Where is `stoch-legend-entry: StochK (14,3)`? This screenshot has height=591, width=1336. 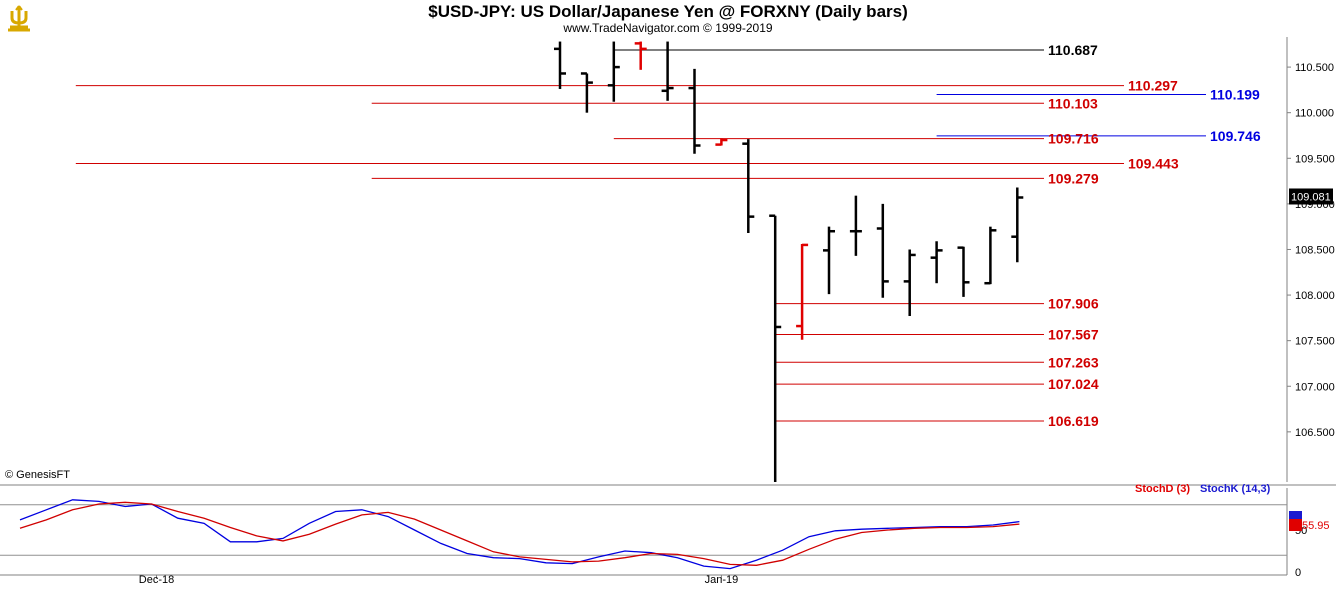 stoch-legend-entry: StochK (14,3) is located at coordinates (1235, 489).